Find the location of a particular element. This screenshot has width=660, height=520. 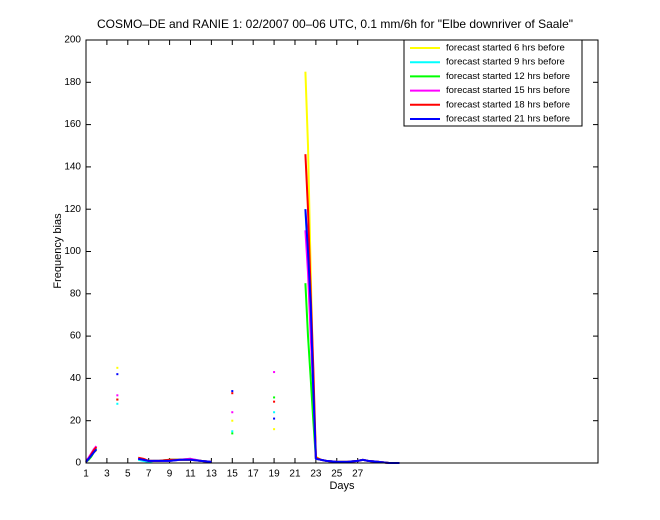

y-tick-label: 100 is located at coordinates (72, 251).